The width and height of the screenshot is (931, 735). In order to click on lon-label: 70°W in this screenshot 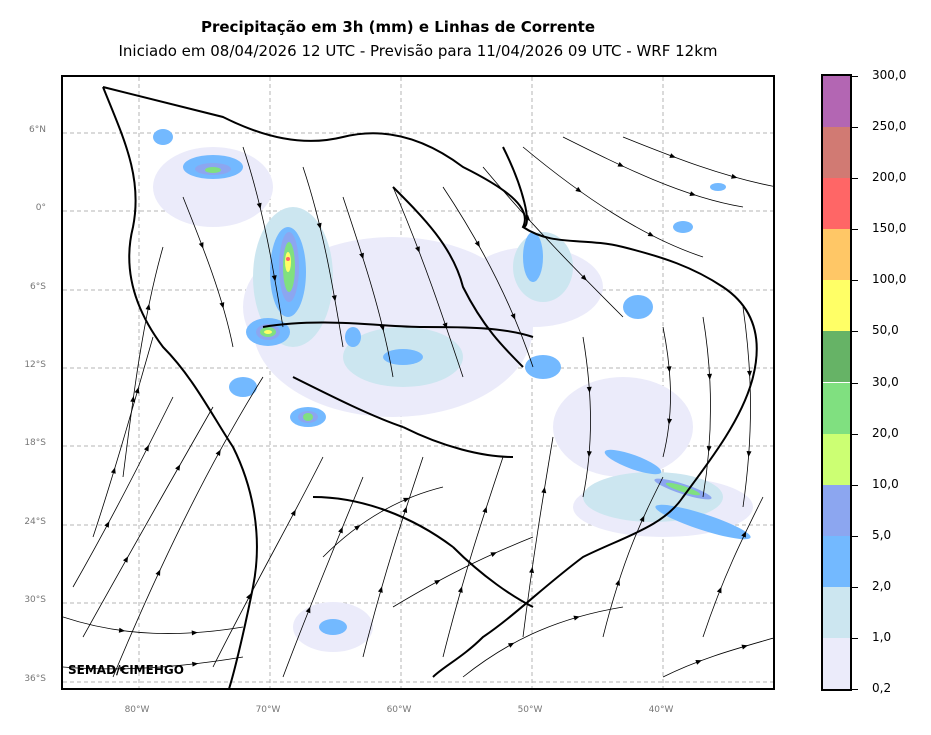, I will do `click(268, 710)`.